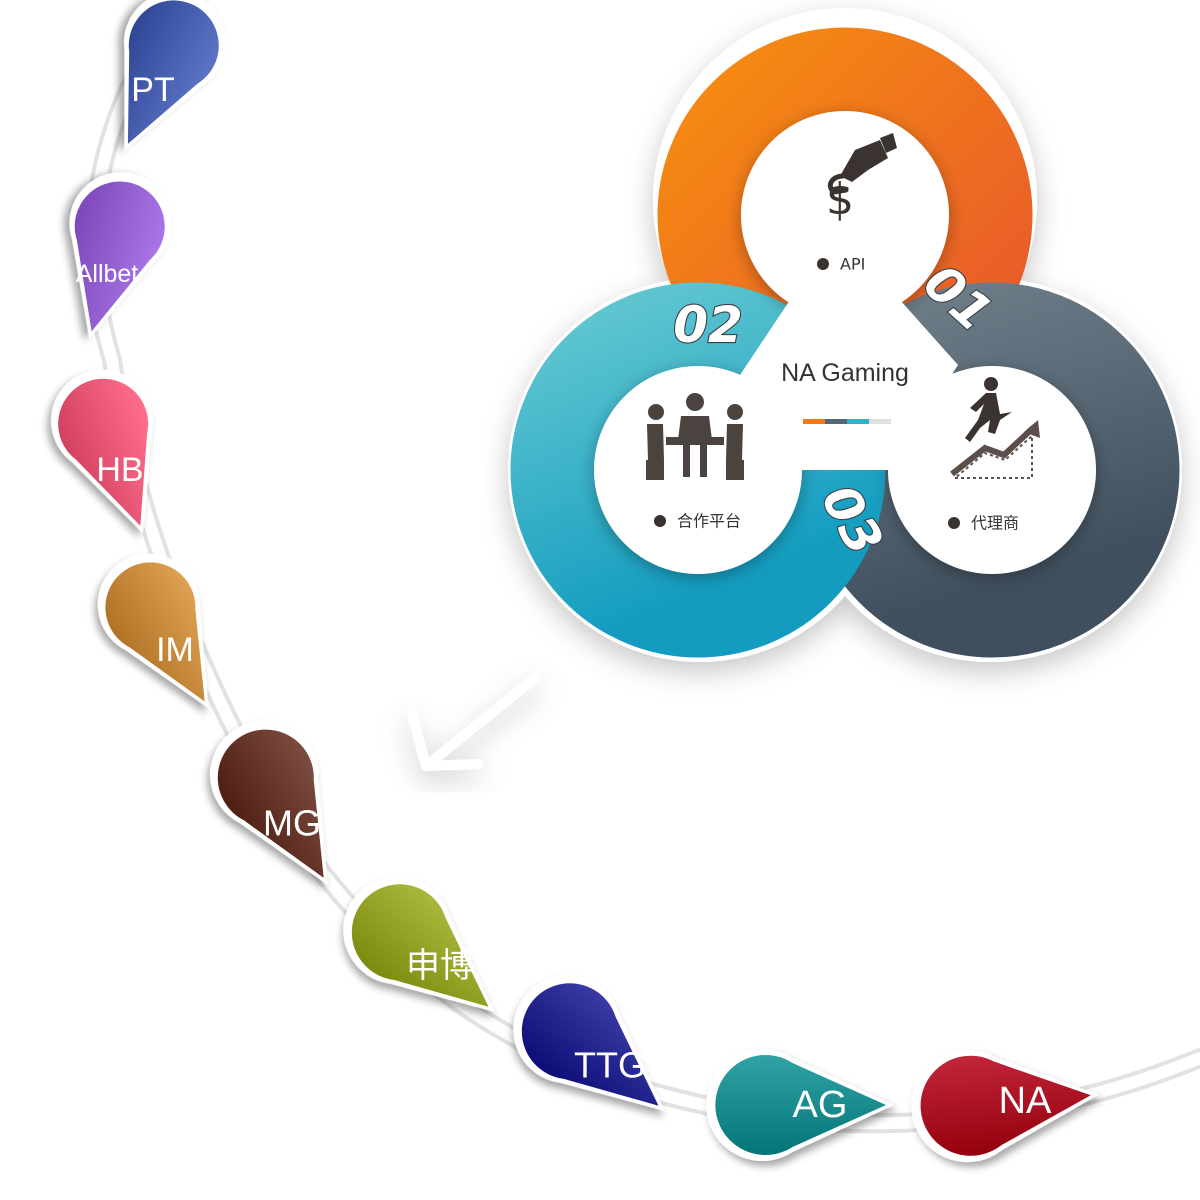 This screenshot has width=1200, height=1200. What do you see at coordinates (845, 373) in the screenshot?
I see `hub-title: NA Gaming` at bounding box center [845, 373].